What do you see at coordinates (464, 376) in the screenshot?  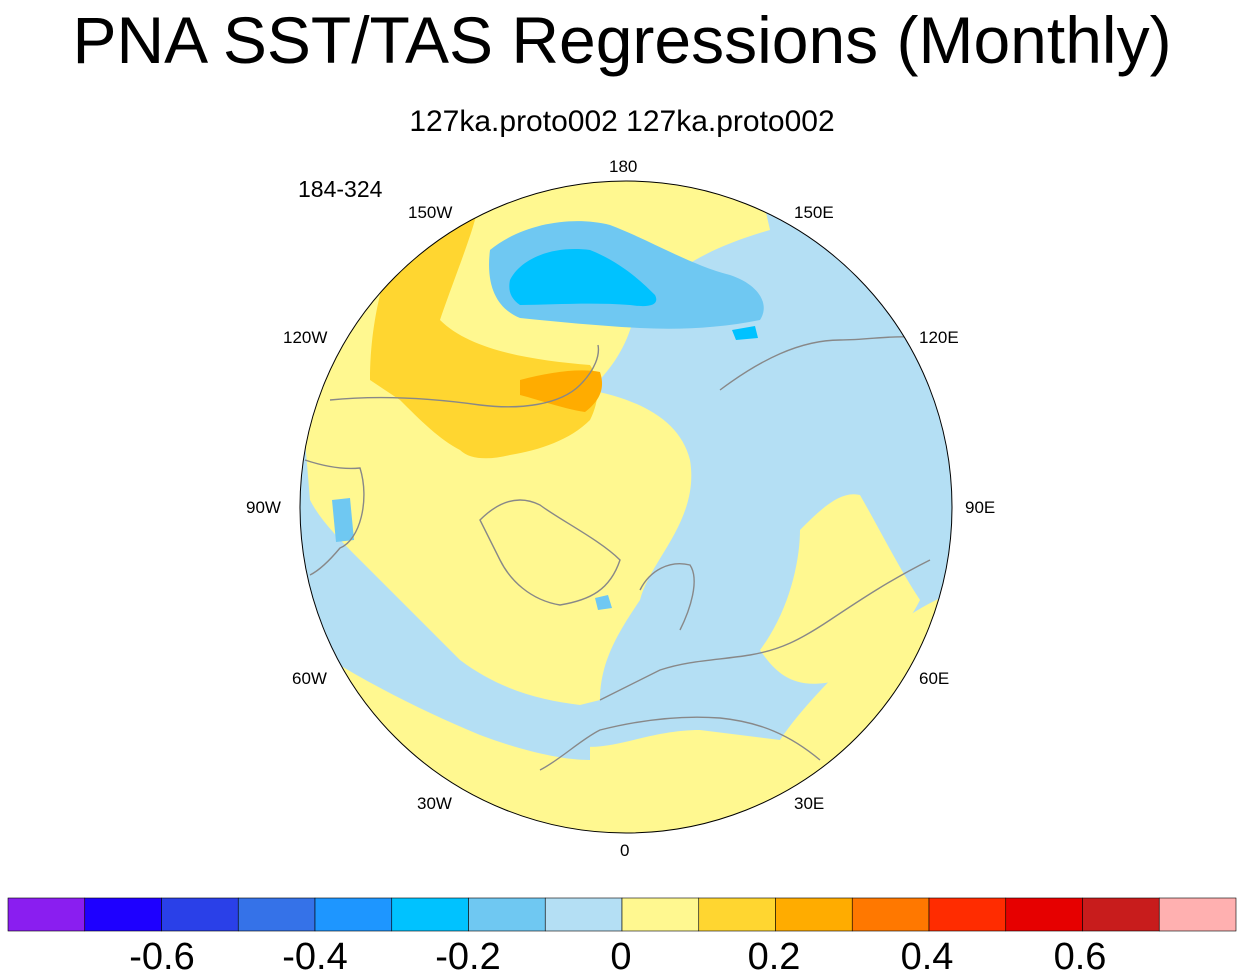 I see `coast-alaska` at bounding box center [464, 376].